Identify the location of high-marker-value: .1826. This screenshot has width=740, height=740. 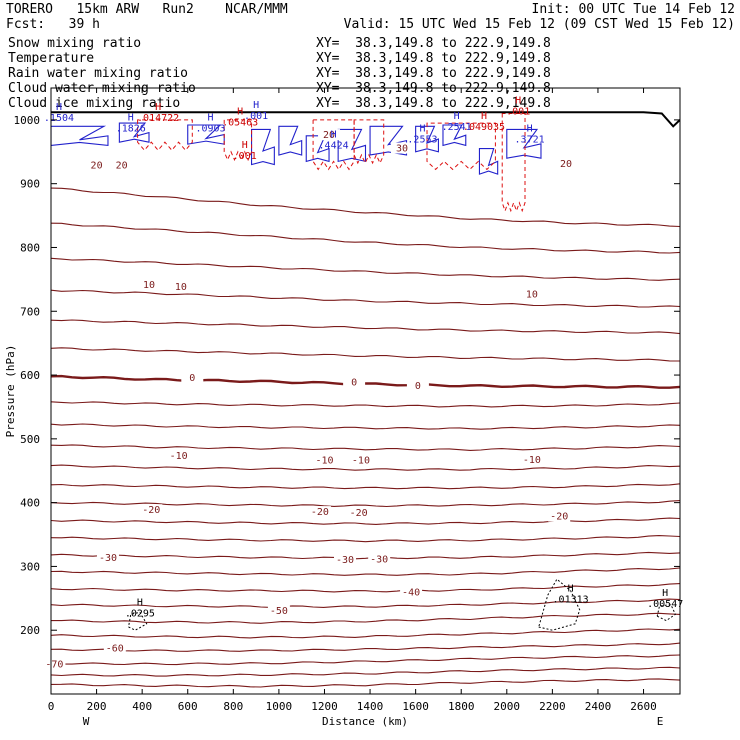
(131, 129).